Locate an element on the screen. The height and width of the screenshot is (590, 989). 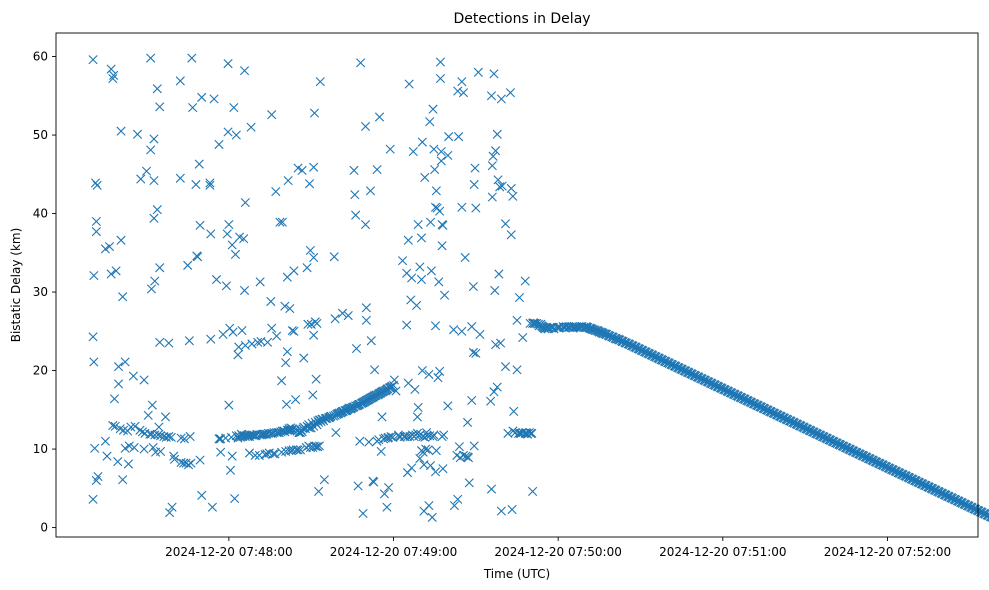
y-tick-label: 60 is located at coordinates (40, 57).